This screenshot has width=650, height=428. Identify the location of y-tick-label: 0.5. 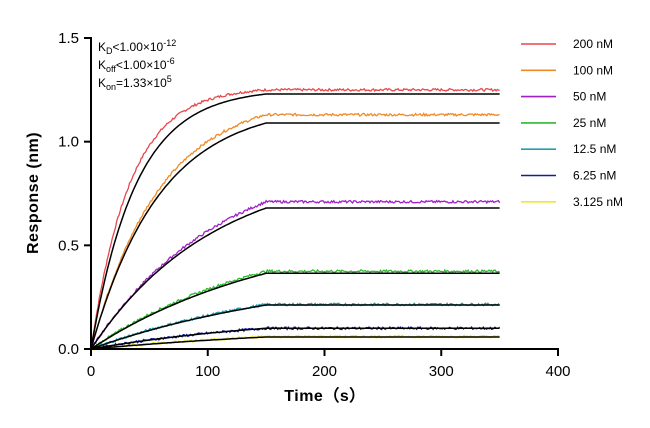
(68, 245).